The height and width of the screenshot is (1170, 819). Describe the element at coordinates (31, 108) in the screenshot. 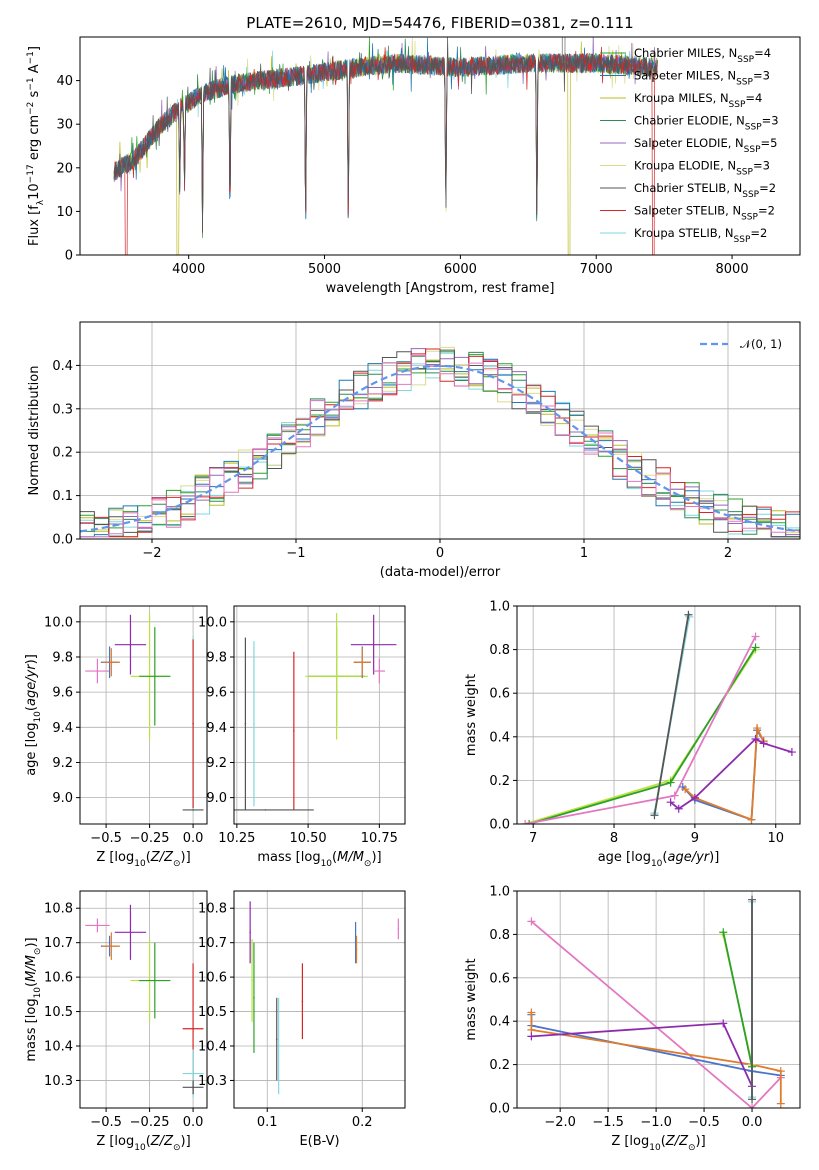

I see `label-part: −2` at that location.